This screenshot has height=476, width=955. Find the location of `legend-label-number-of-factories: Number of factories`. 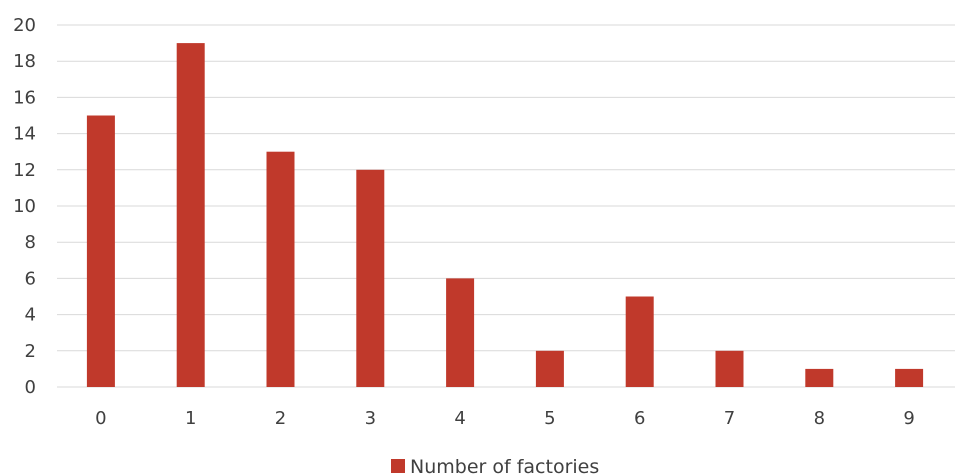

legend-label-number-of-factories: Number of factories is located at coordinates (504, 466).